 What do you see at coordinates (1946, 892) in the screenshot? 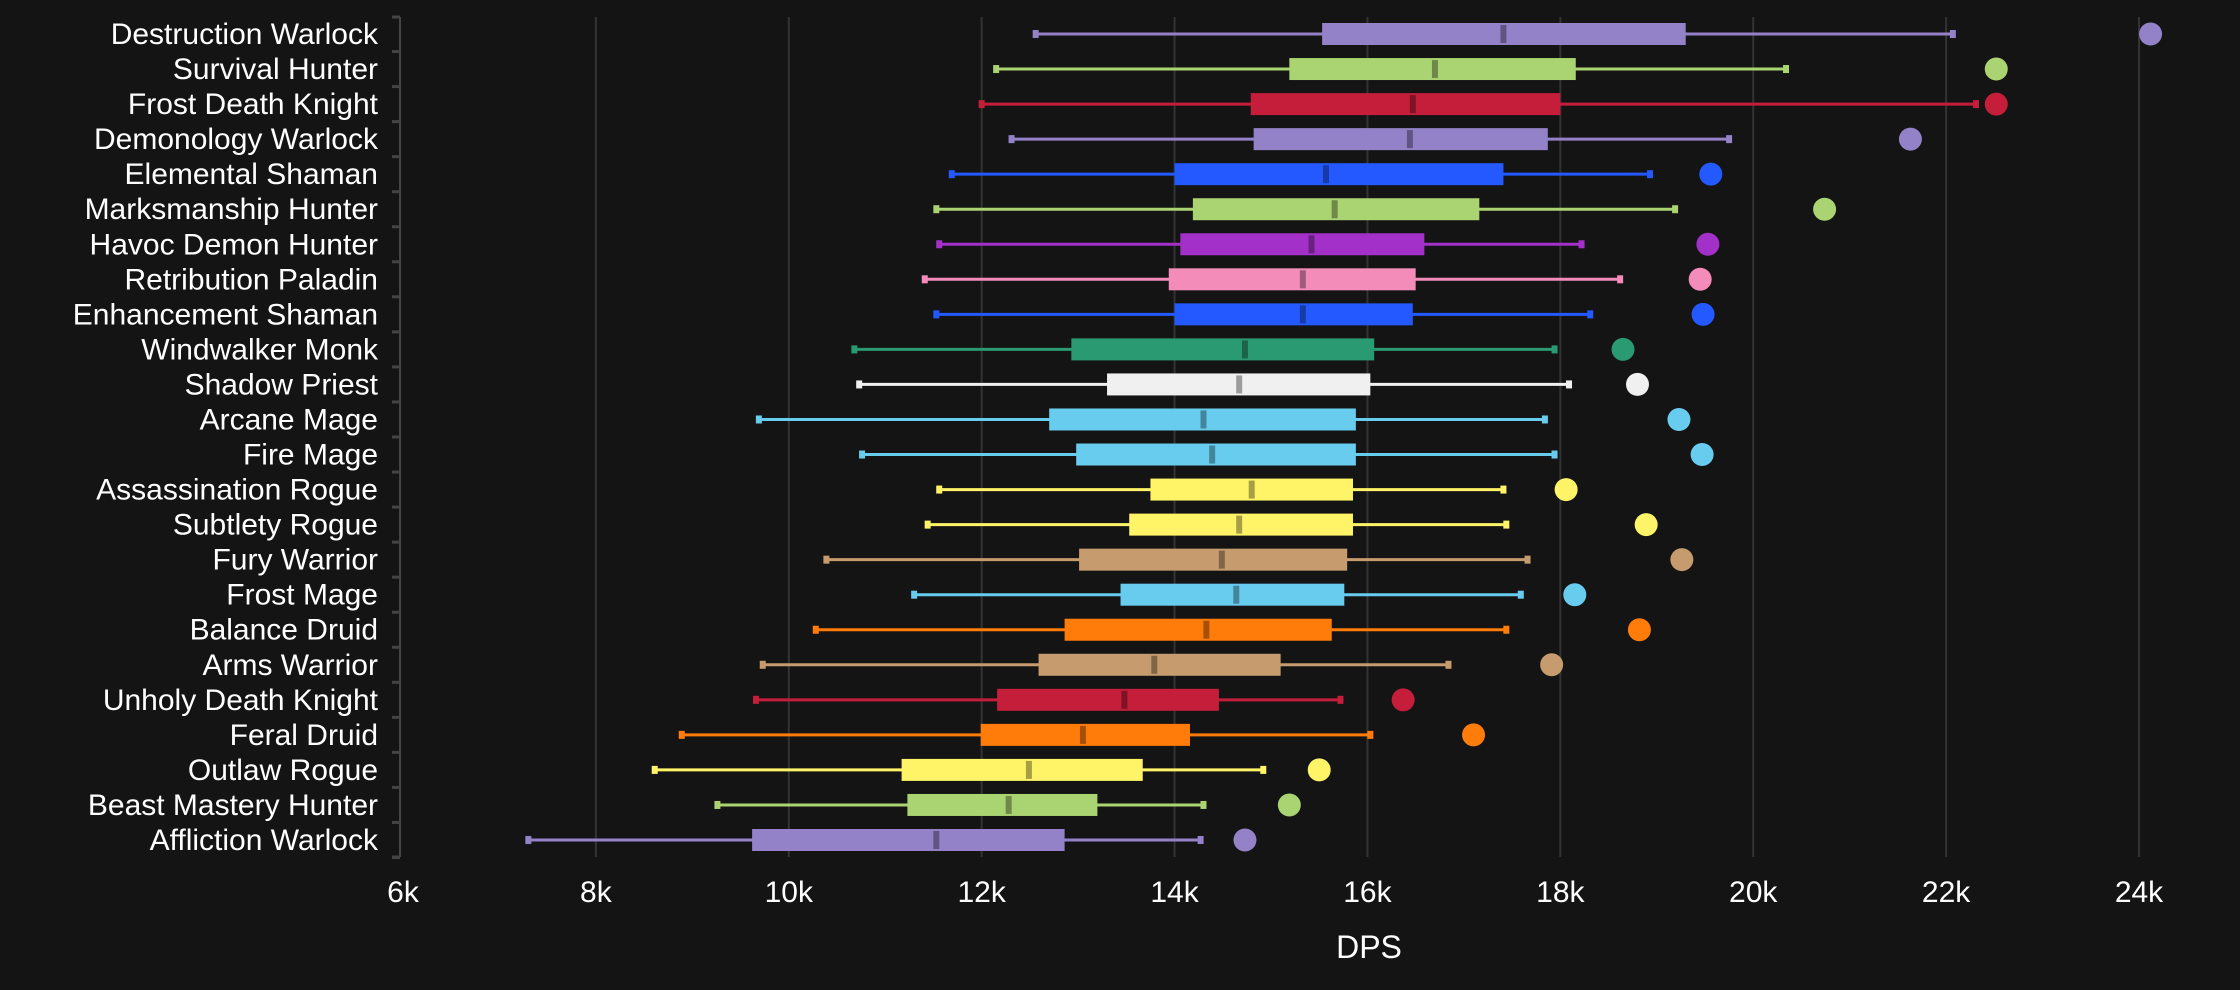
I see `x-tick-label: 22k` at bounding box center [1946, 892].